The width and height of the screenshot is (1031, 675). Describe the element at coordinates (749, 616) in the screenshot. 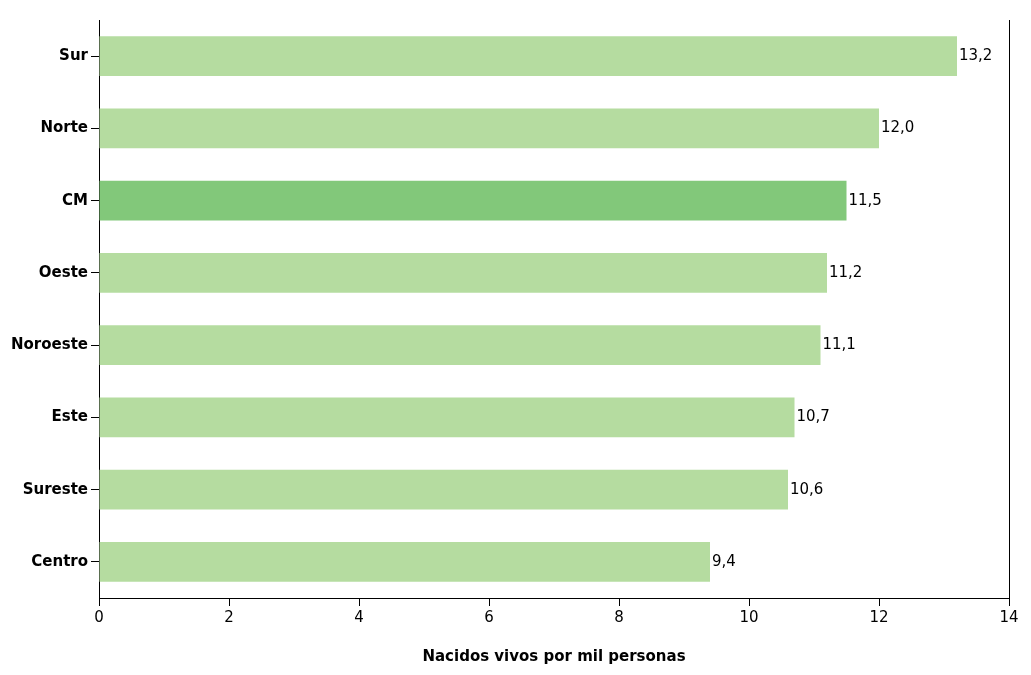

I see `x-tick-label: 10` at that location.